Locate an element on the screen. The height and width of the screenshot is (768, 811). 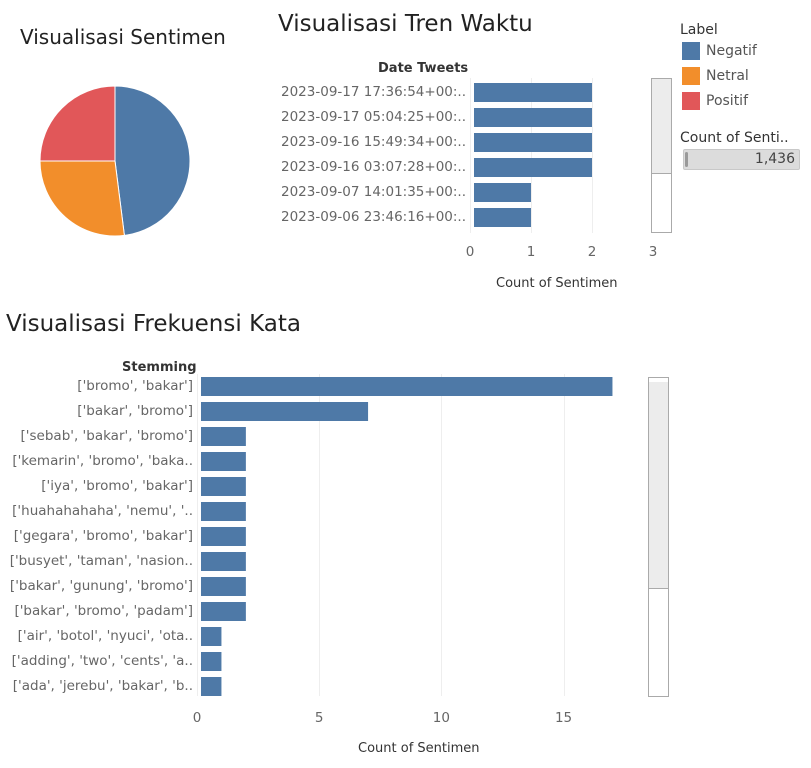
legend-label: Negatif is located at coordinates (731, 51).